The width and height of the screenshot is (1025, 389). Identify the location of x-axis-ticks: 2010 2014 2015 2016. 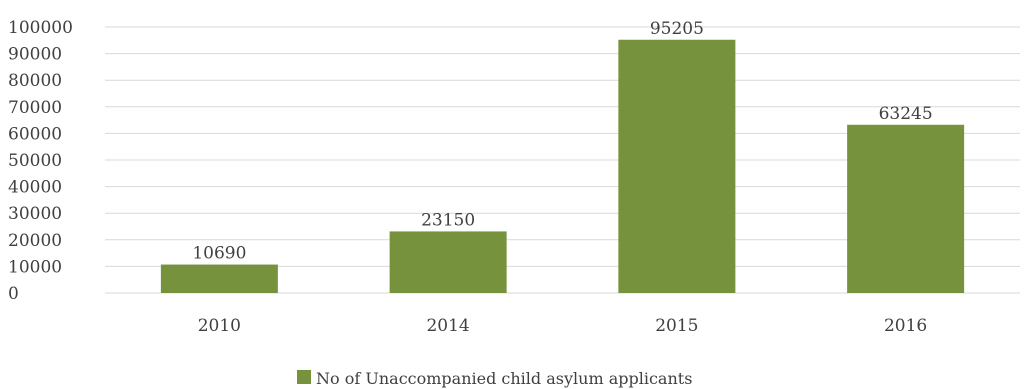
(563, 326).